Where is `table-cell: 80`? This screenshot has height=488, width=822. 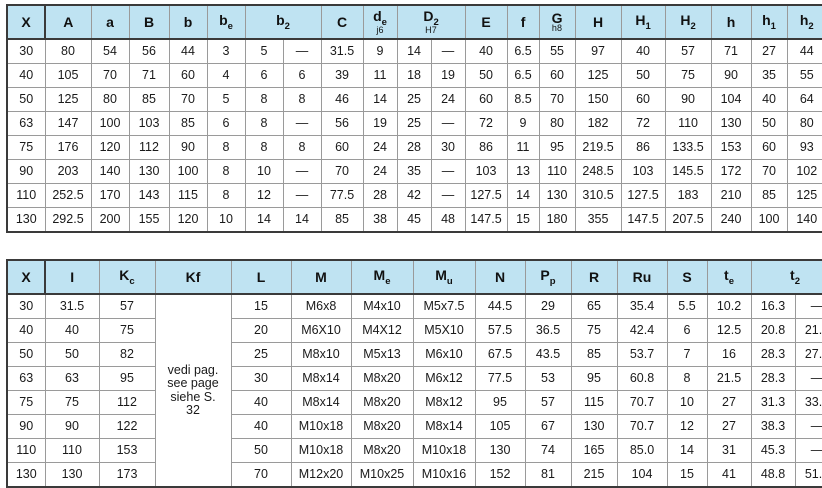 table-cell: 80 is located at coordinates (110, 99).